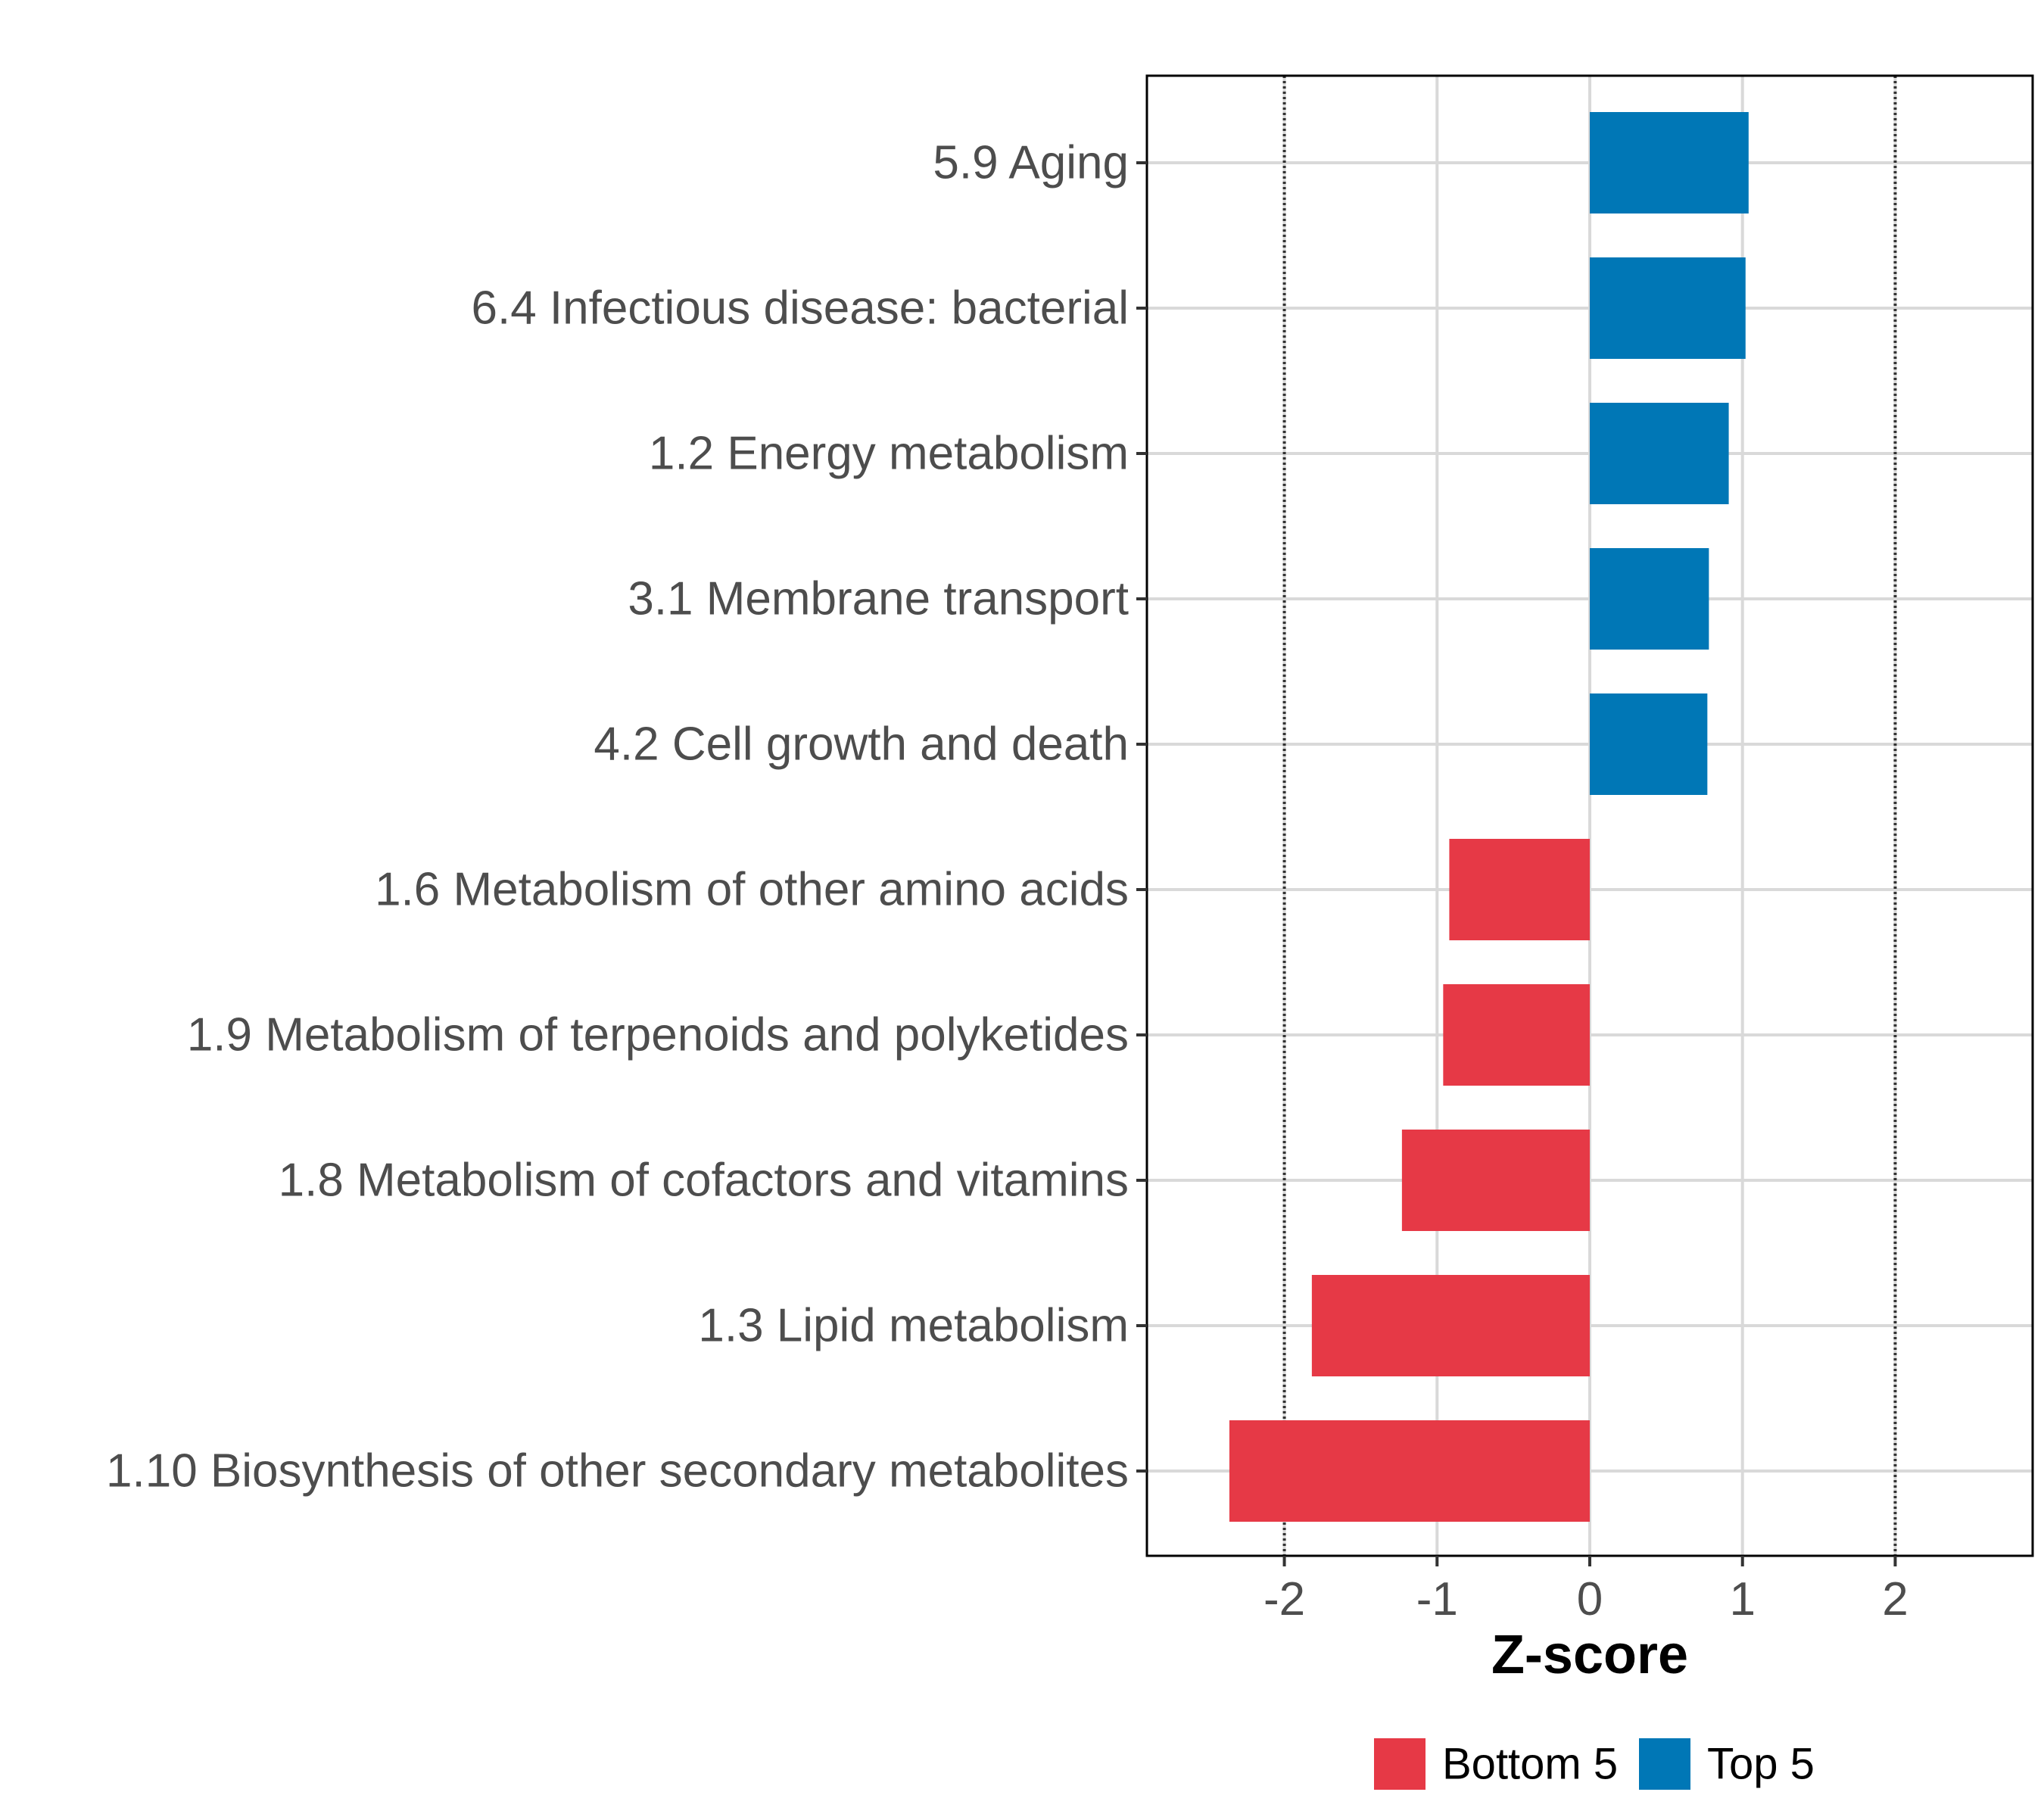 Image resolution: width=2044 pixels, height=1817 pixels. What do you see at coordinates (861, 744) in the screenshot?
I see `y-tick-label: 4.2 Cell growth and death` at bounding box center [861, 744].